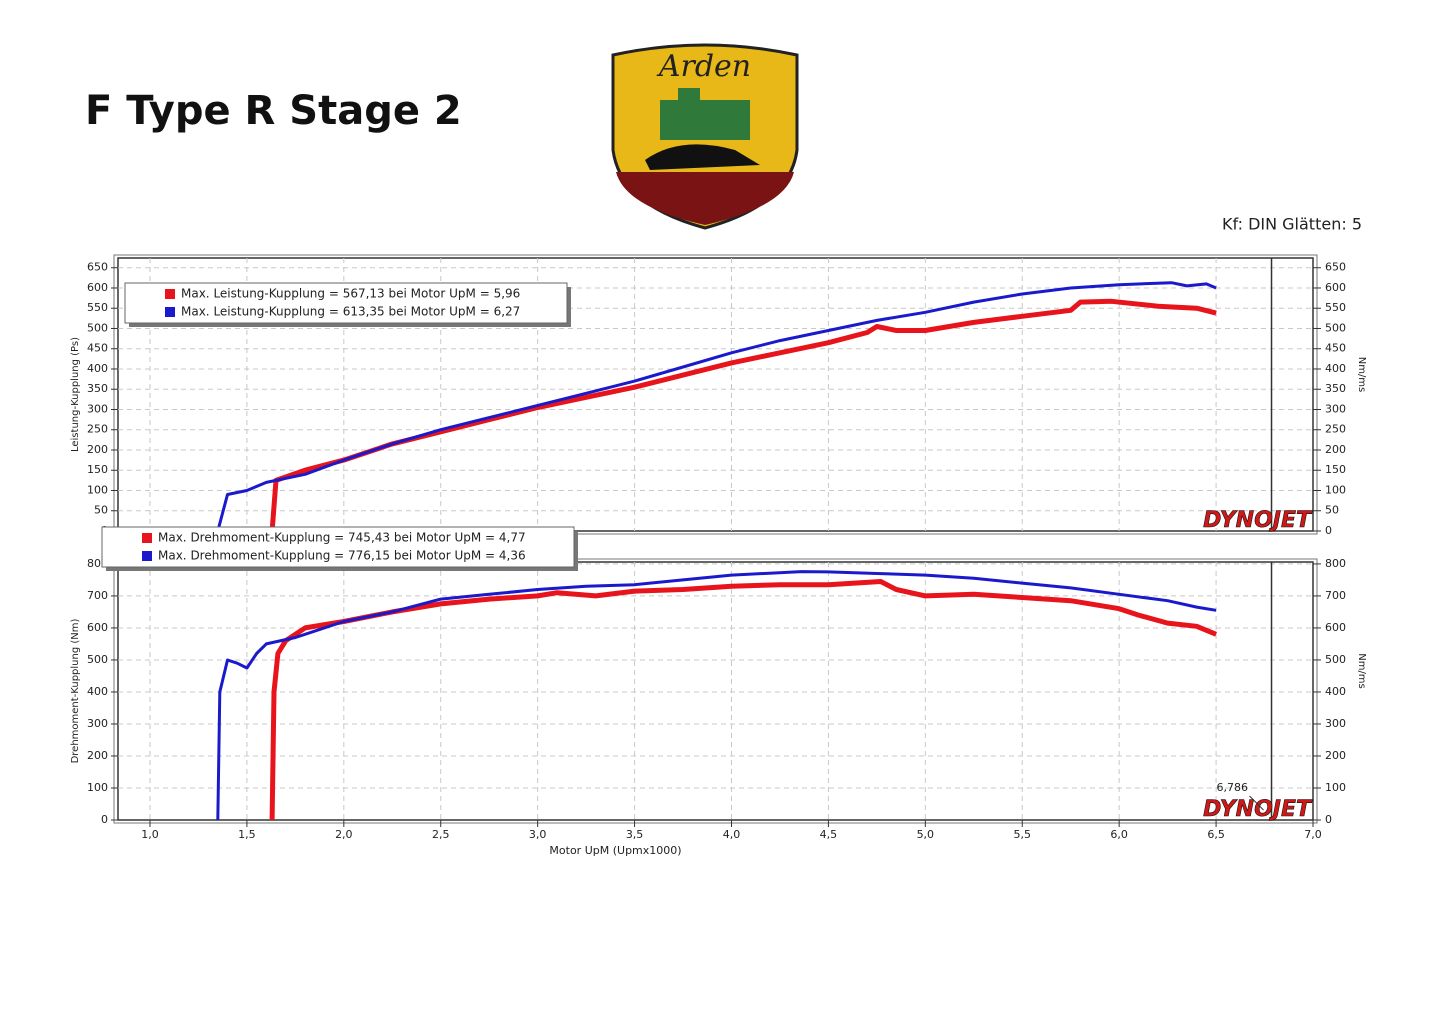 This screenshot has height=1026, width=1445. What do you see at coordinates (97, 388) in the screenshot?
I see `y-tick-label: 350` at bounding box center [97, 388].